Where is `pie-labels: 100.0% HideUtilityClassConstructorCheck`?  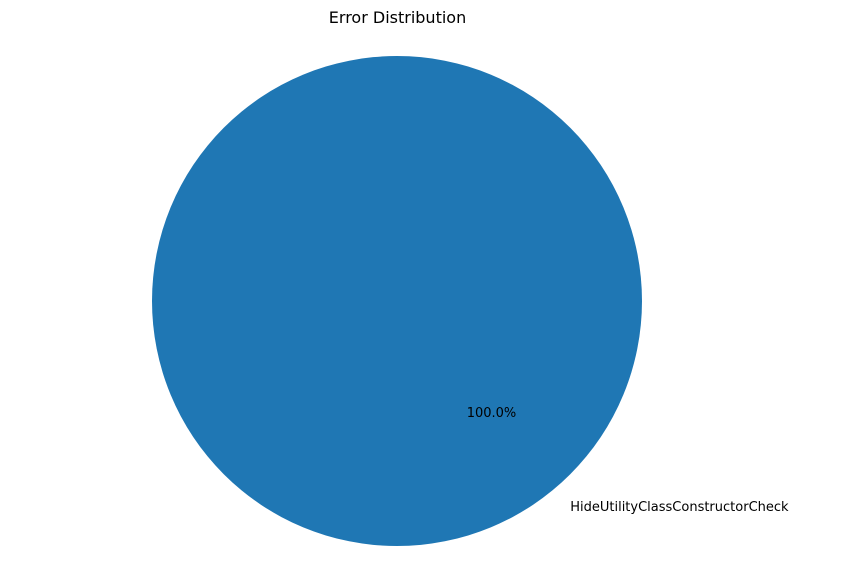
pie-labels: 100.0% HideUtilityClassConstructorCheck is located at coordinates (628, 460).